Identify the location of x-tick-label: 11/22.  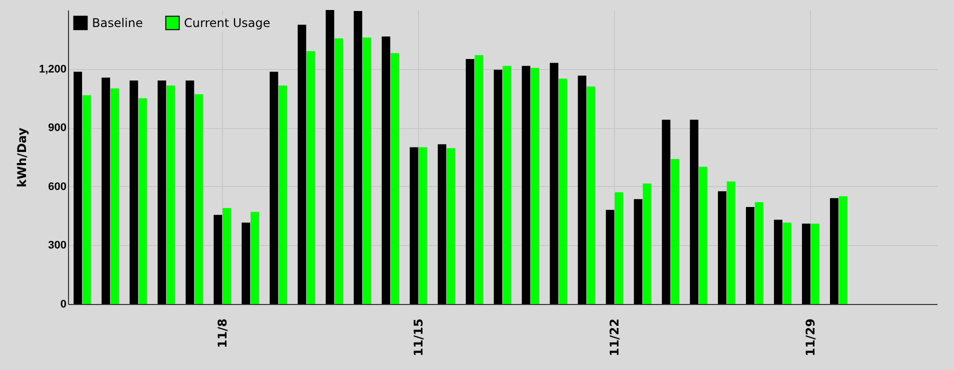
(615, 337).